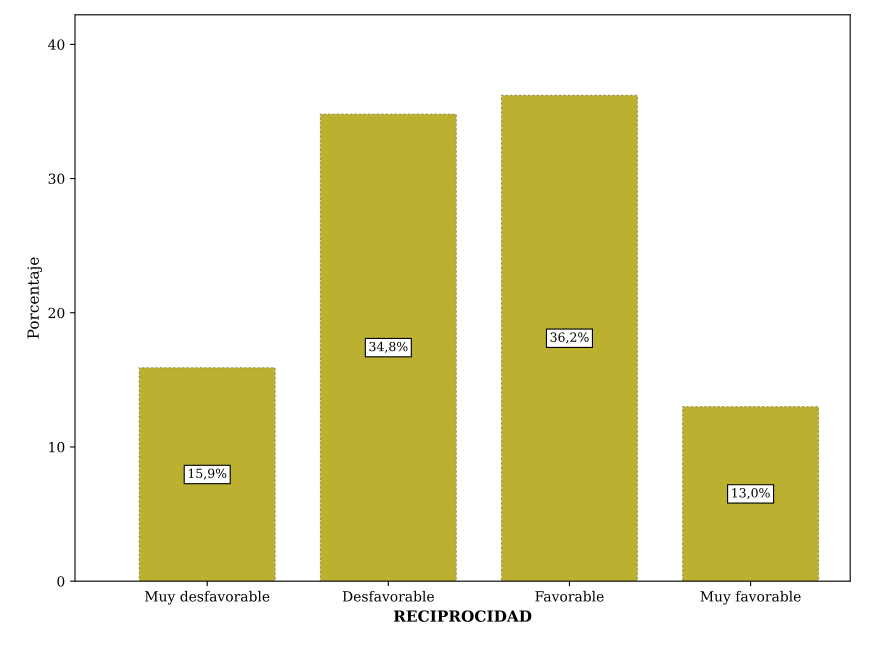 The image size is (872, 645). I want to click on x-tick-label: Desfavorable, so click(388, 596).